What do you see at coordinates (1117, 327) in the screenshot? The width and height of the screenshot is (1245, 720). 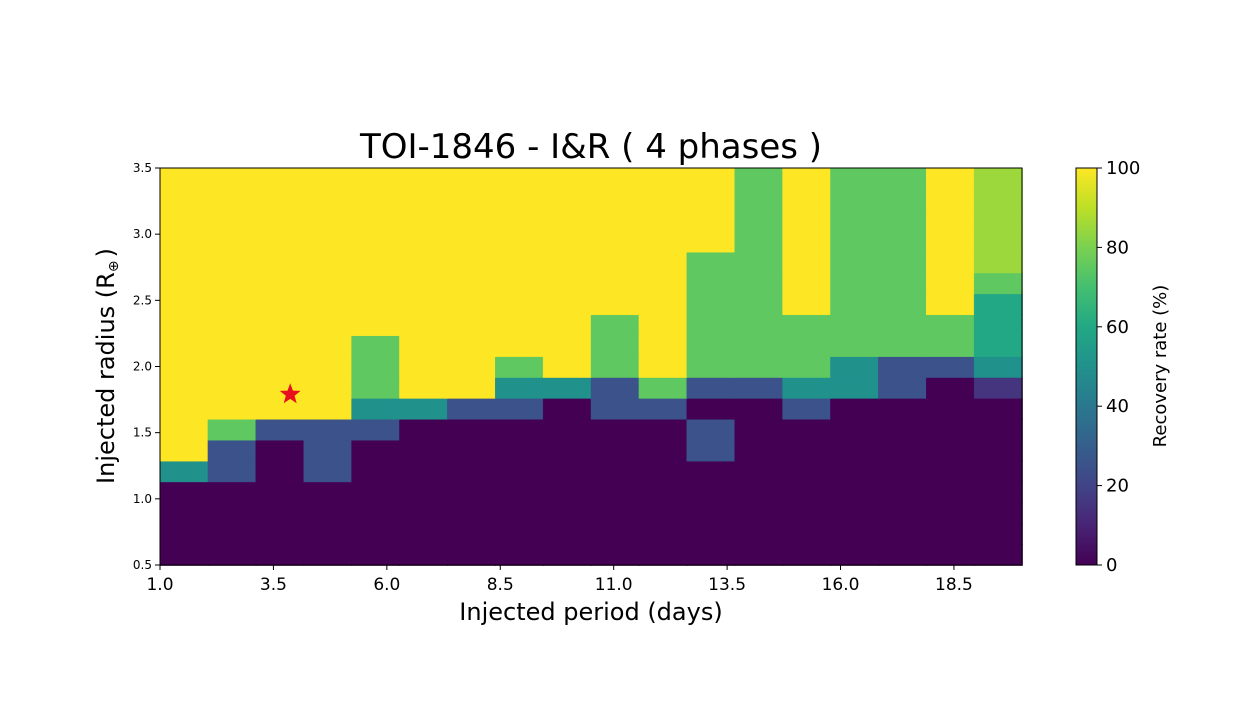 I see `colorbar-tick-label: 60` at bounding box center [1117, 327].